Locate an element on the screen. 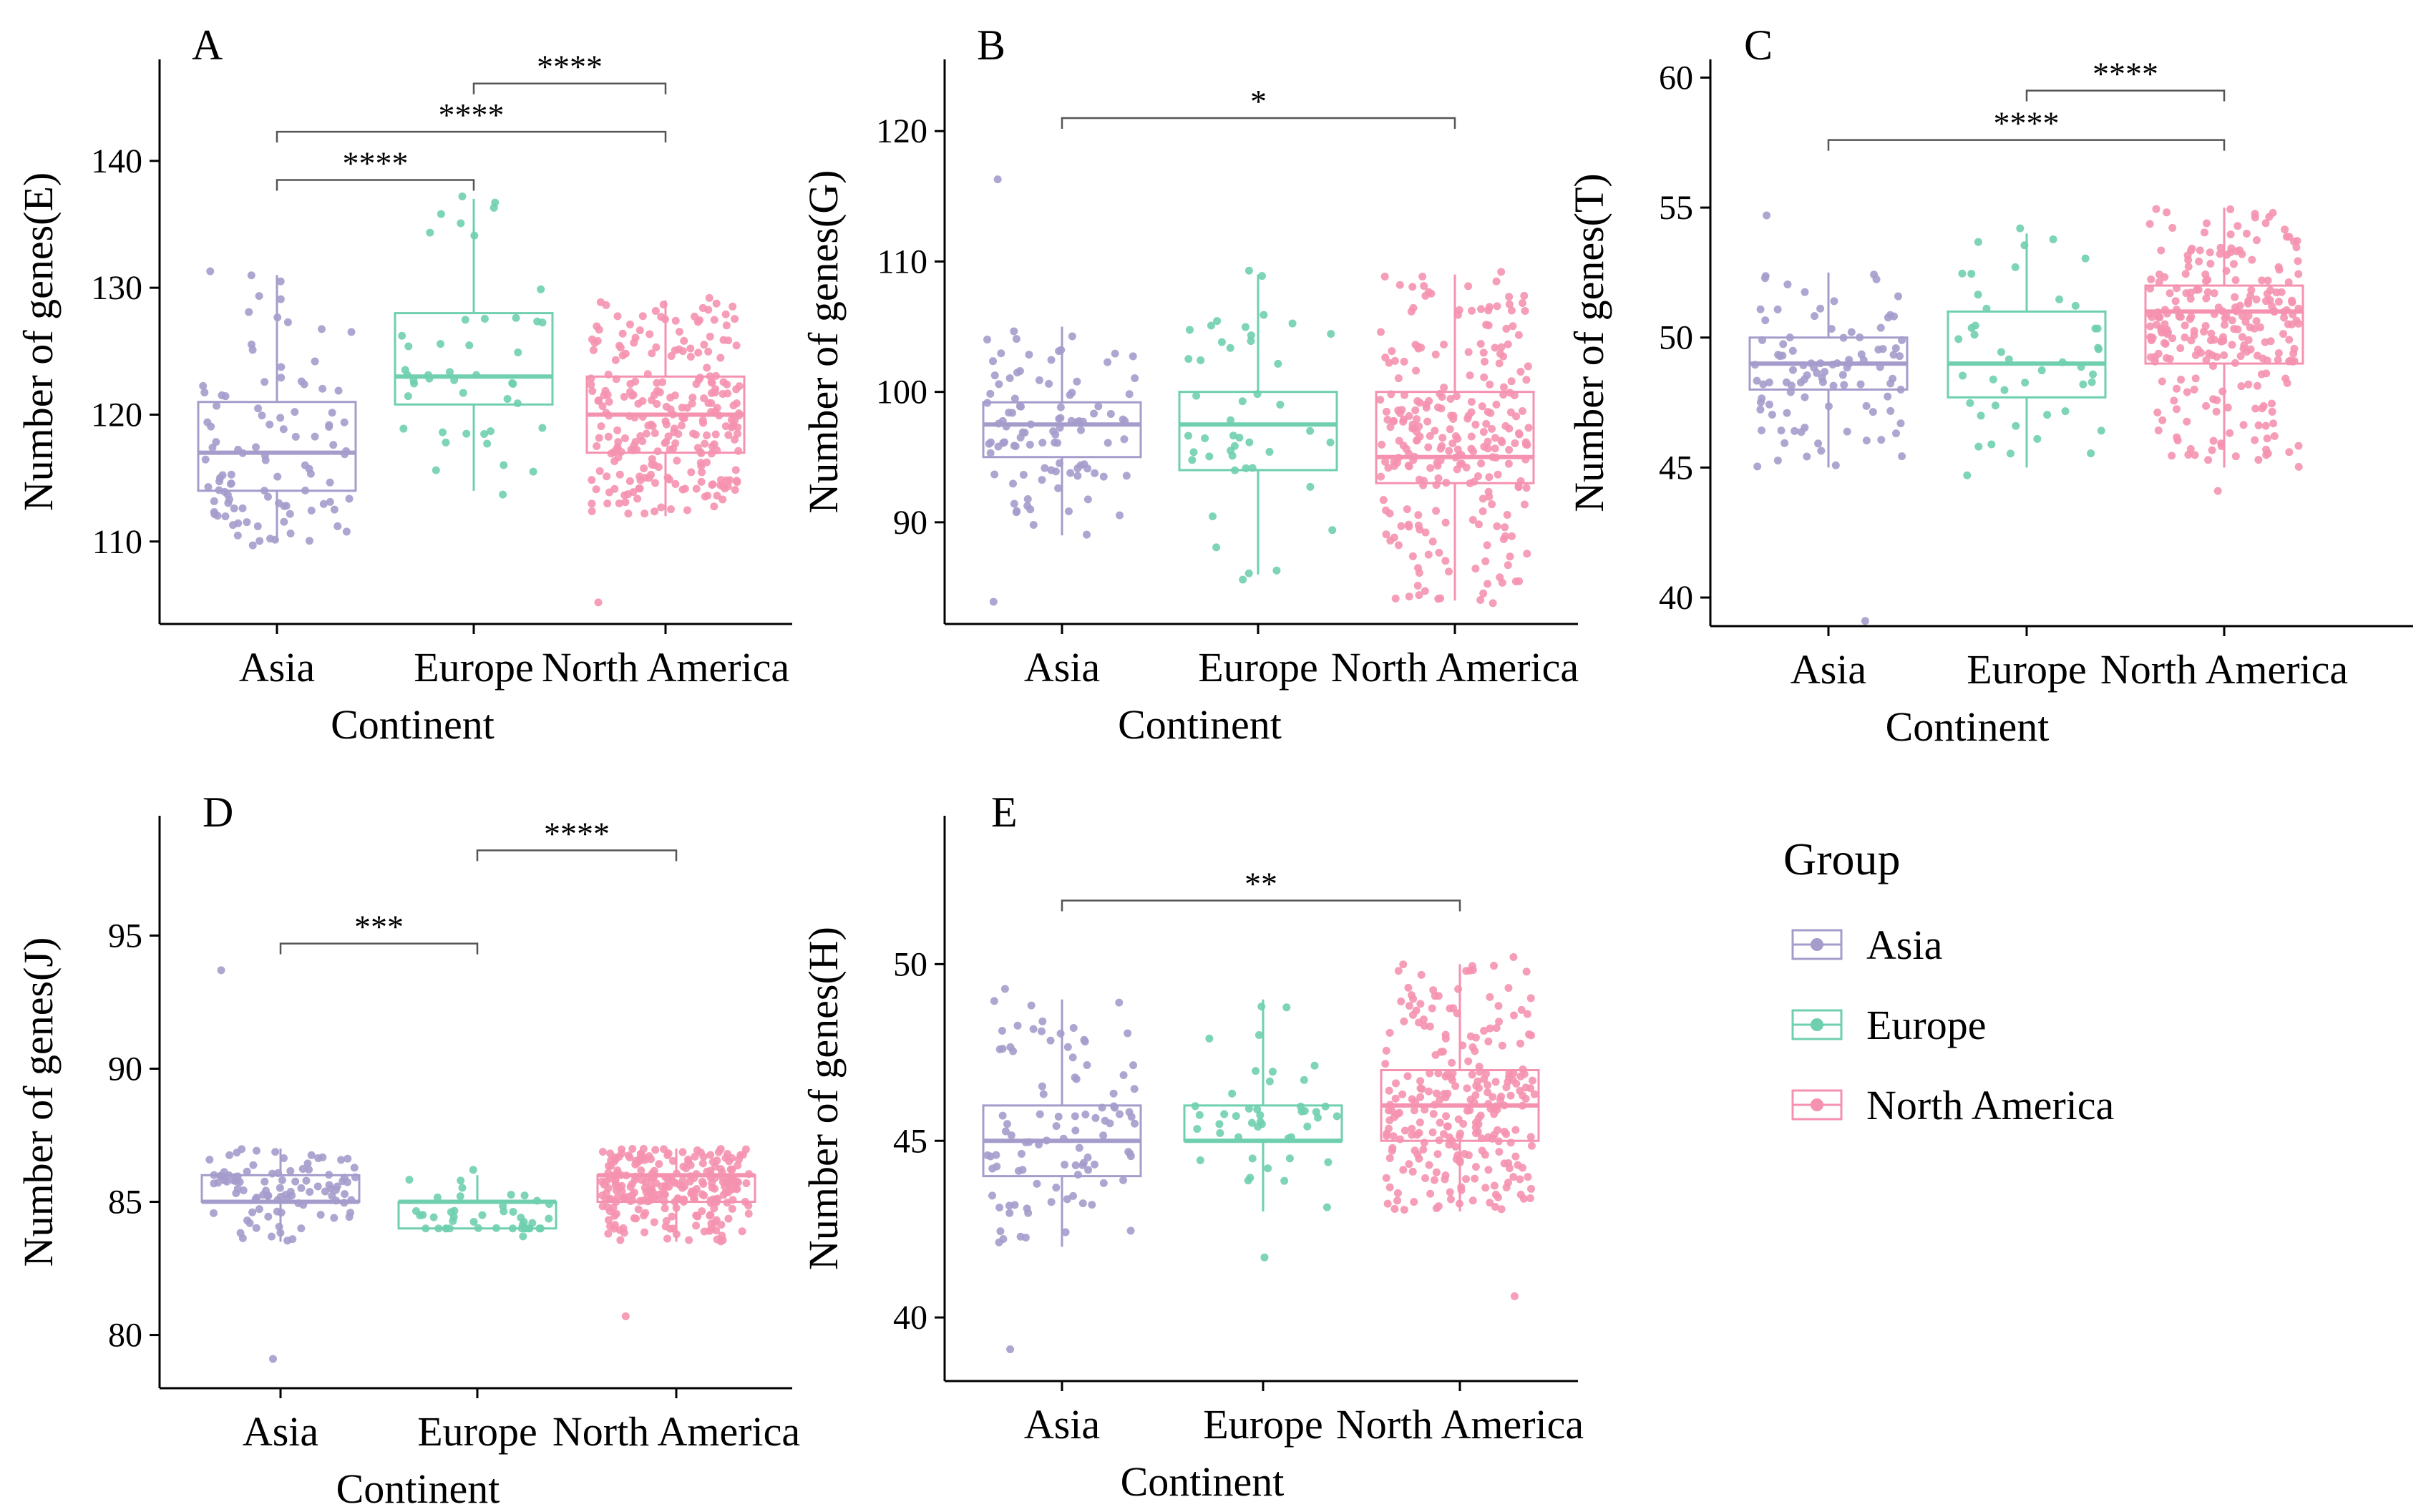 Image resolution: width=2431 pixels, height=1512 pixels. bracket-line is located at coordinates (1261, 905).